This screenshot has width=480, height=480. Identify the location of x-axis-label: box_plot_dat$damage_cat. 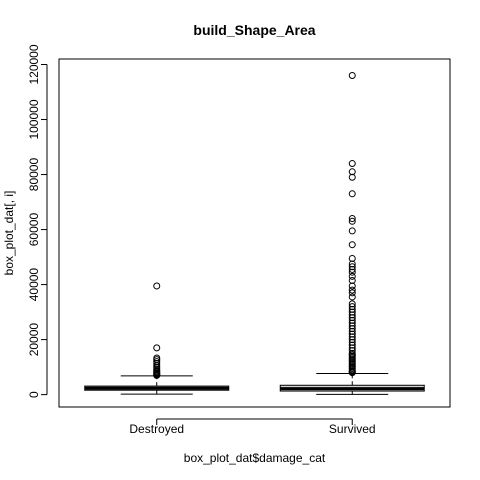
(255, 458).